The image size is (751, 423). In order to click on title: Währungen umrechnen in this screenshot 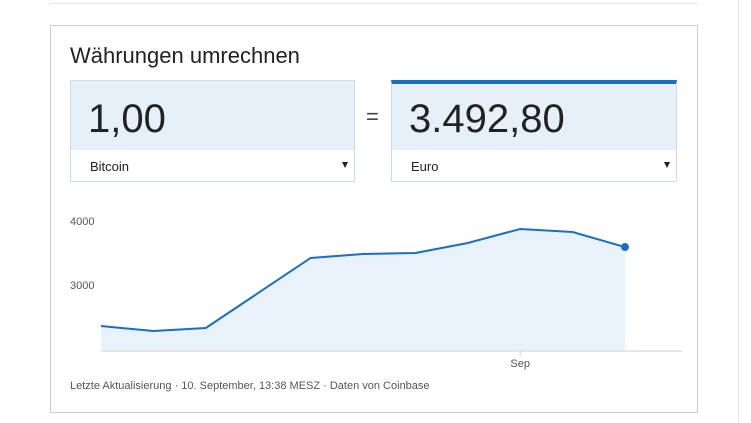, I will do `click(185, 55)`.